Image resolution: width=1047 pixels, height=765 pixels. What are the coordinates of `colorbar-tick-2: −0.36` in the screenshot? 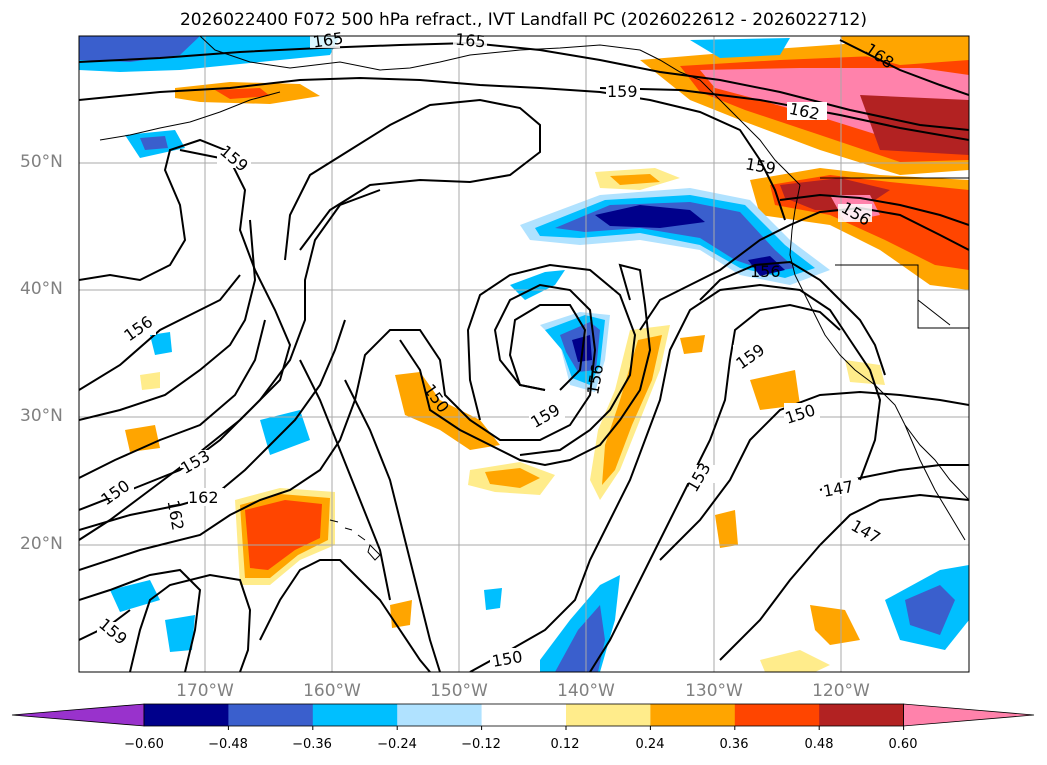 It's located at (312, 744).